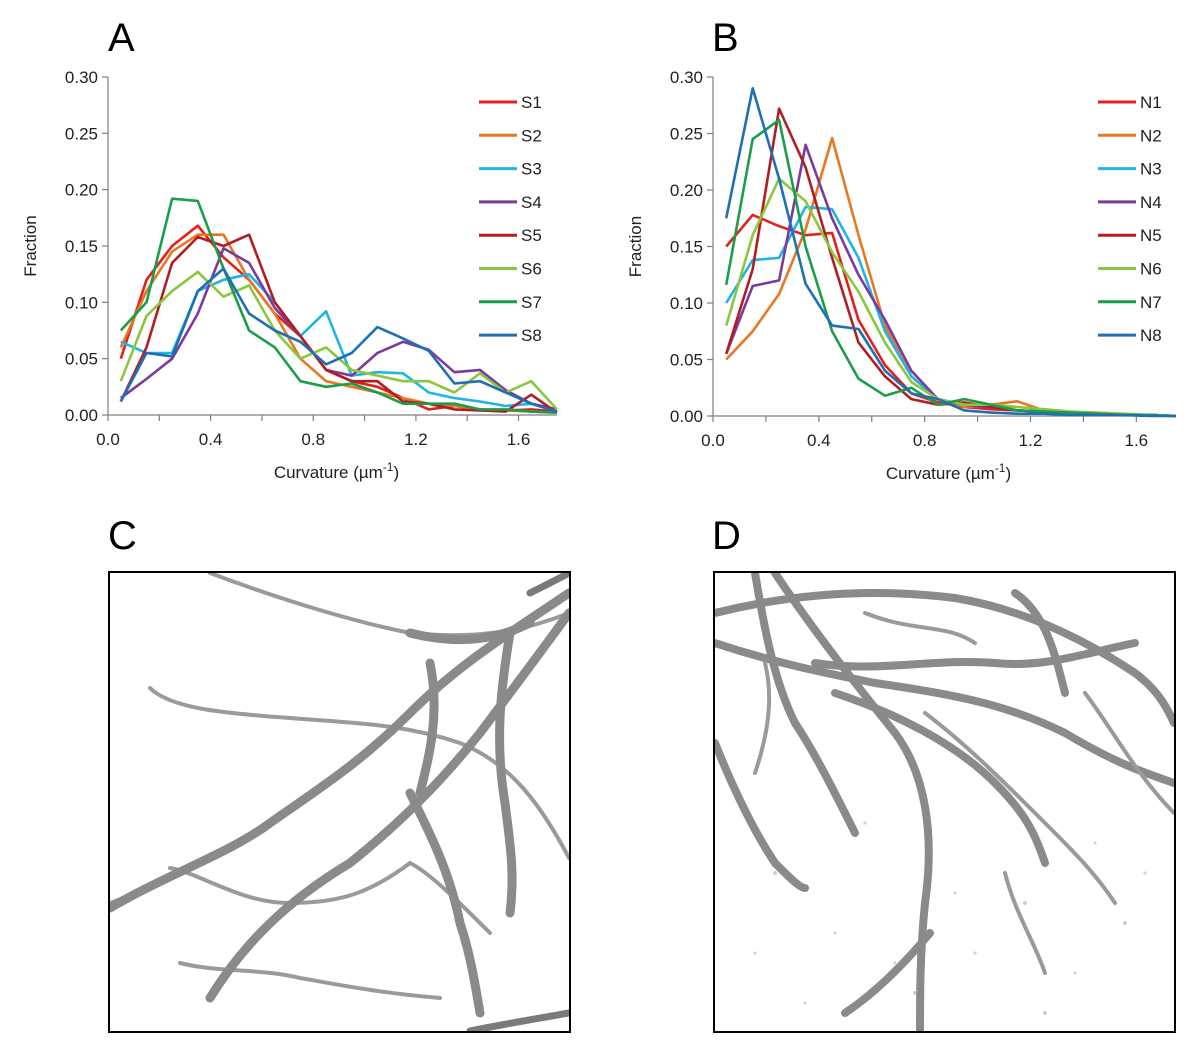 The height and width of the screenshot is (1058, 1194). What do you see at coordinates (951, 315) in the screenshot?
I see `series-line-n1` at bounding box center [951, 315].